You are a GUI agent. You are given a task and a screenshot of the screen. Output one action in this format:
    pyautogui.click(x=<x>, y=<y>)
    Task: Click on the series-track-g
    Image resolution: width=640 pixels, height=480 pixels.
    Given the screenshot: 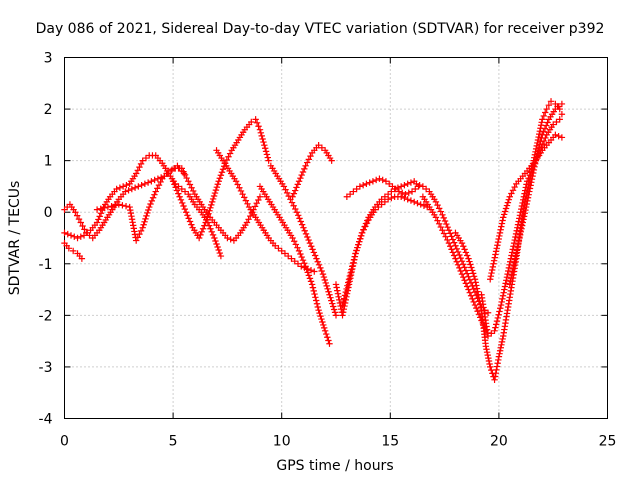 What is the action you would take?
    pyautogui.click(x=294, y=265)
    